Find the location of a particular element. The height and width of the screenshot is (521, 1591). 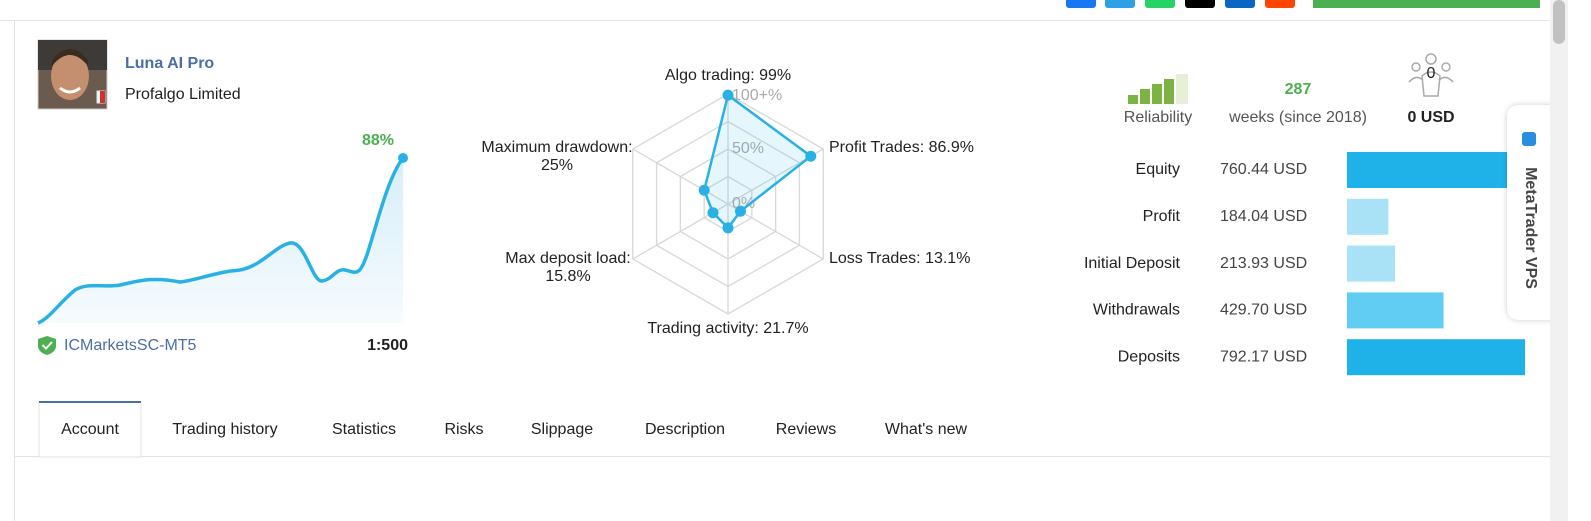

balance-value: 184.04 USD is located at coordinates (1263, 216).